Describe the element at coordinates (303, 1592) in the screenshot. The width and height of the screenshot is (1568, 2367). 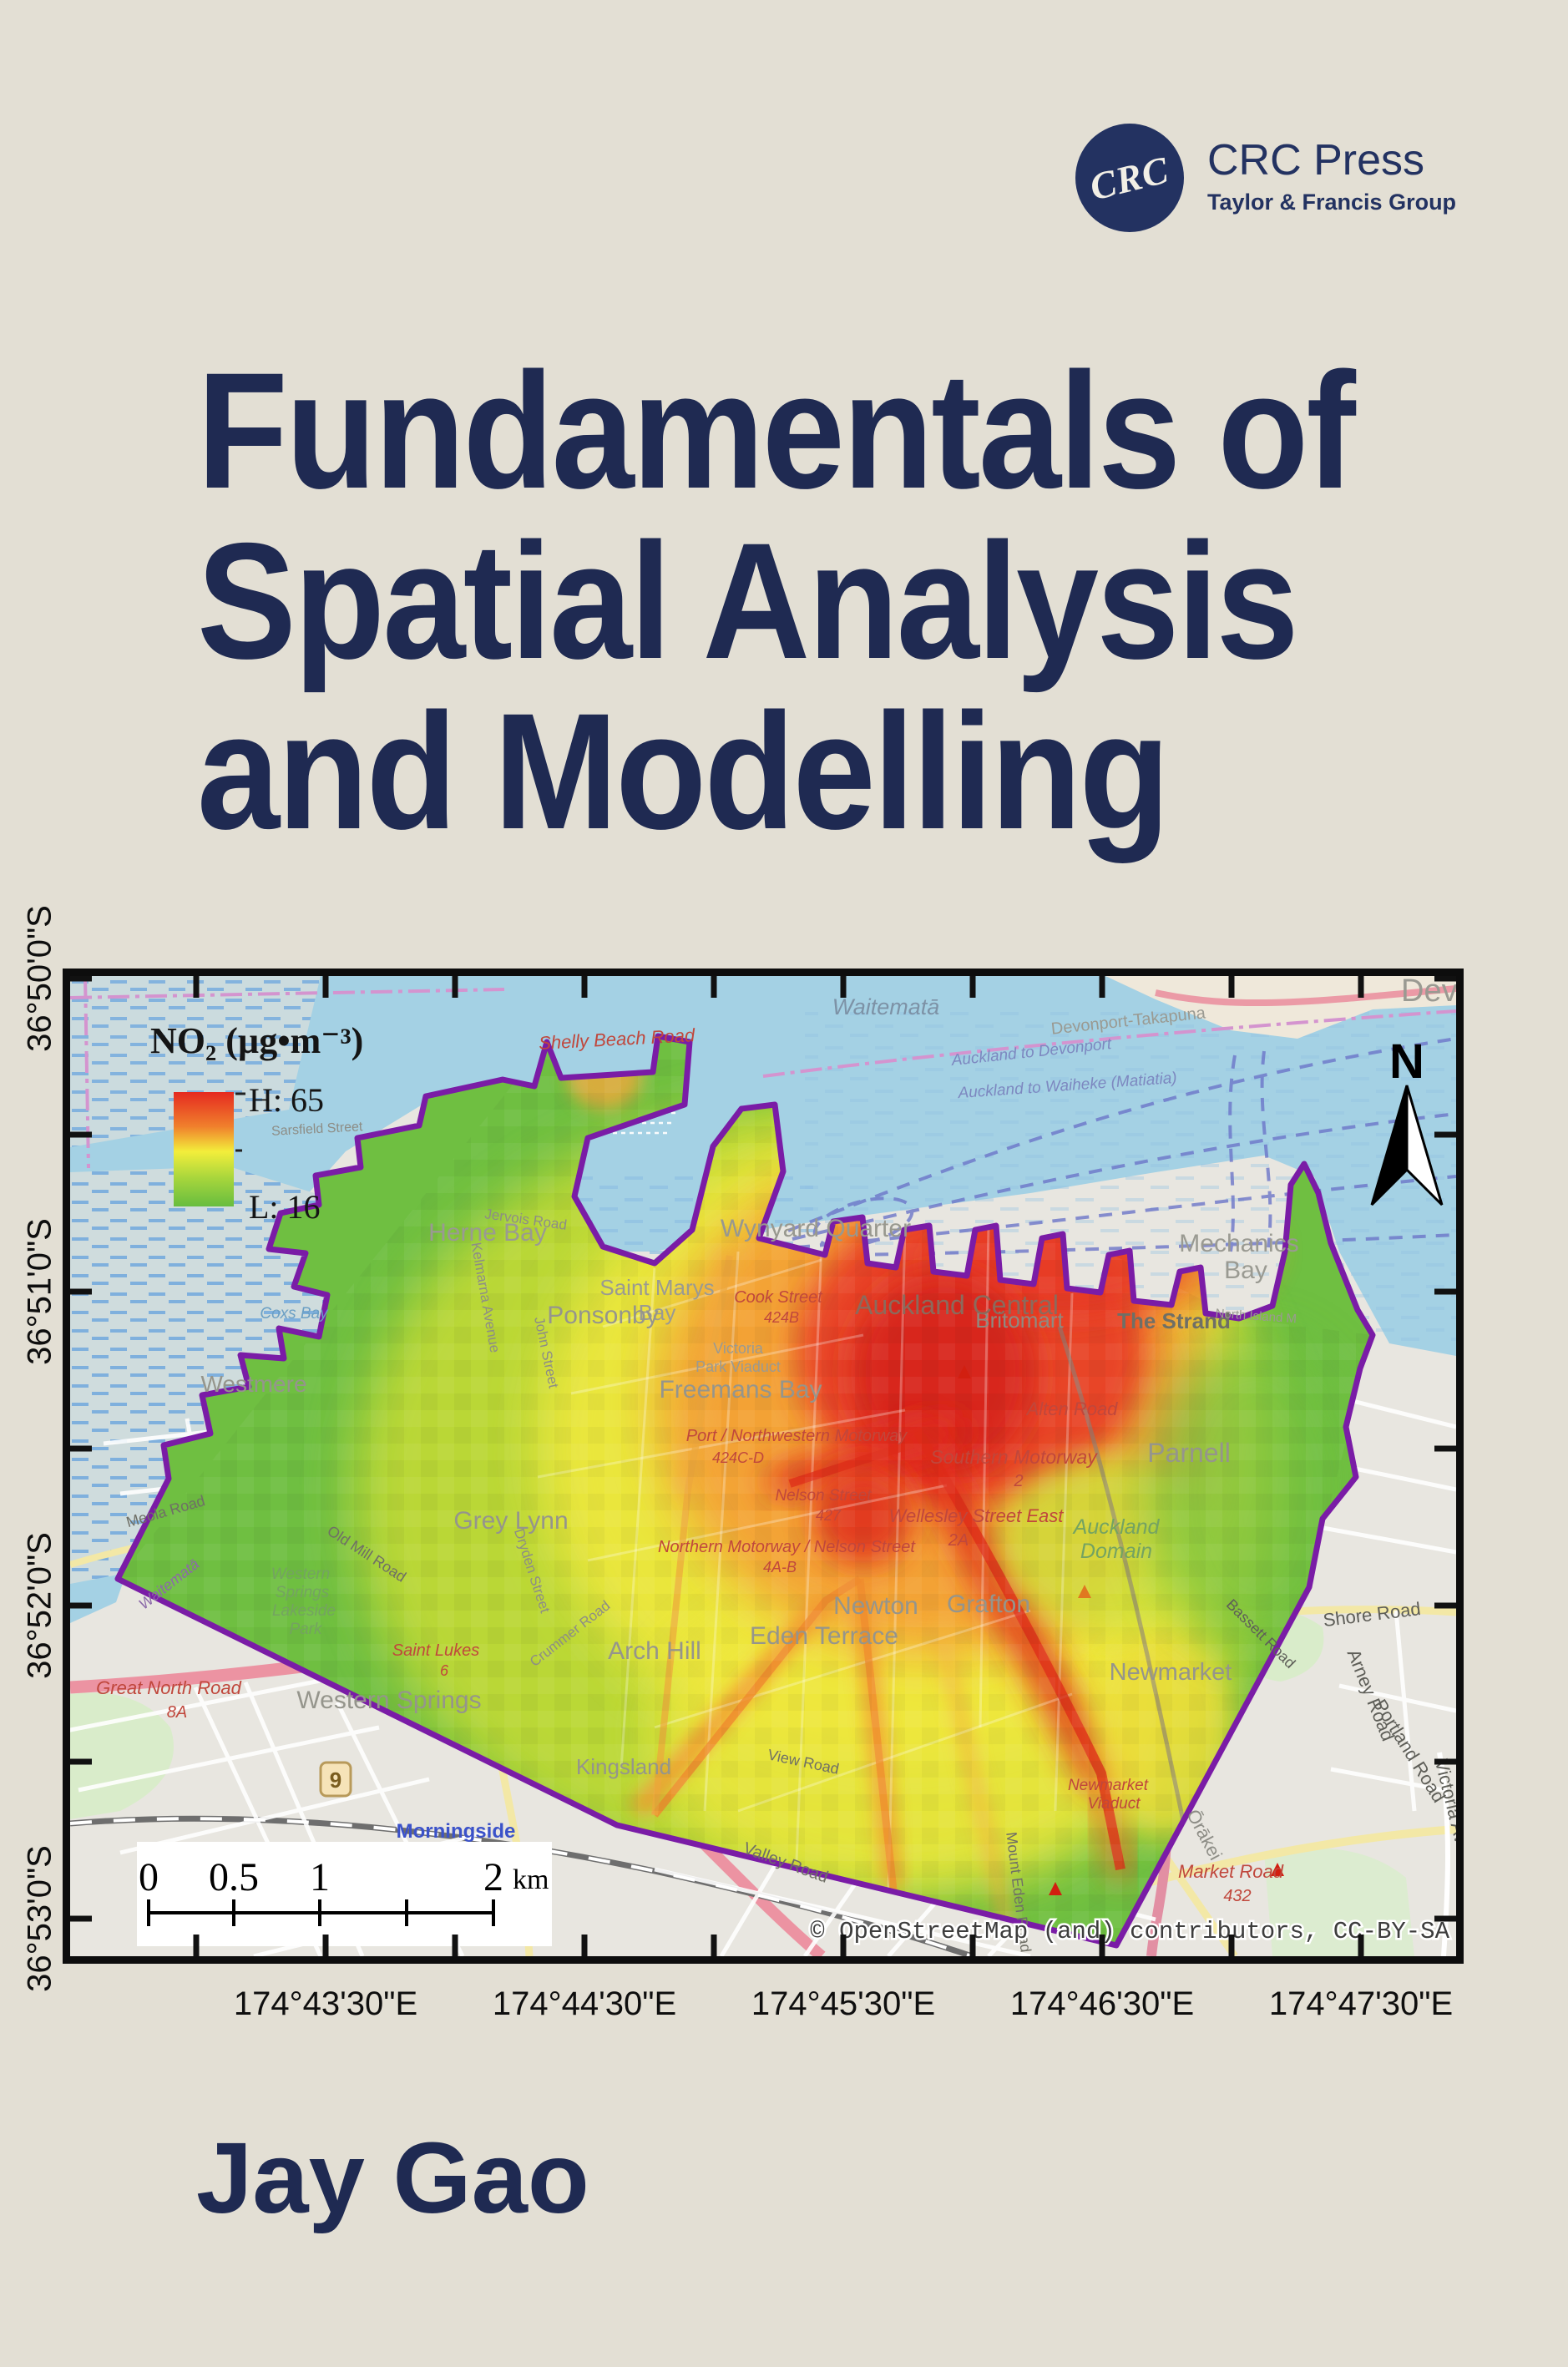
I see `map-label: Springs` at that location.